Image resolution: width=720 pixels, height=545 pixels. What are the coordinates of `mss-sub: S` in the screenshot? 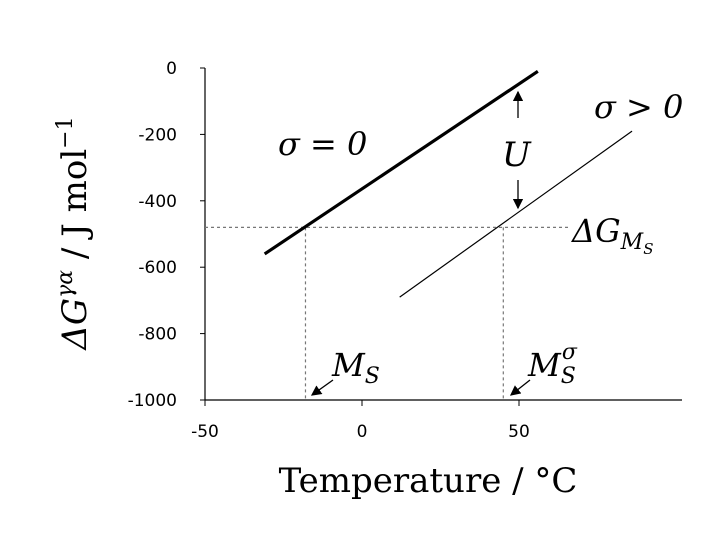 It's located at (568, 376).